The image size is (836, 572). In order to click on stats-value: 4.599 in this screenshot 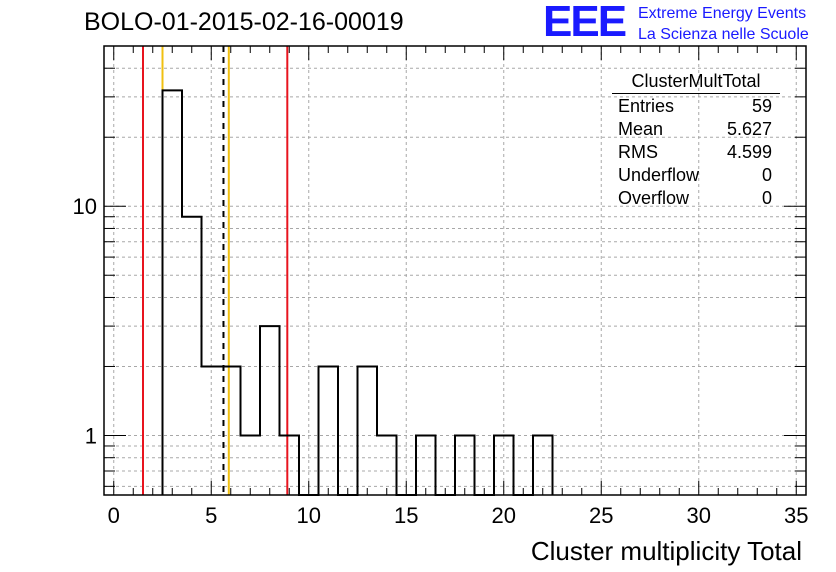, I will do `click(749, 152)`.